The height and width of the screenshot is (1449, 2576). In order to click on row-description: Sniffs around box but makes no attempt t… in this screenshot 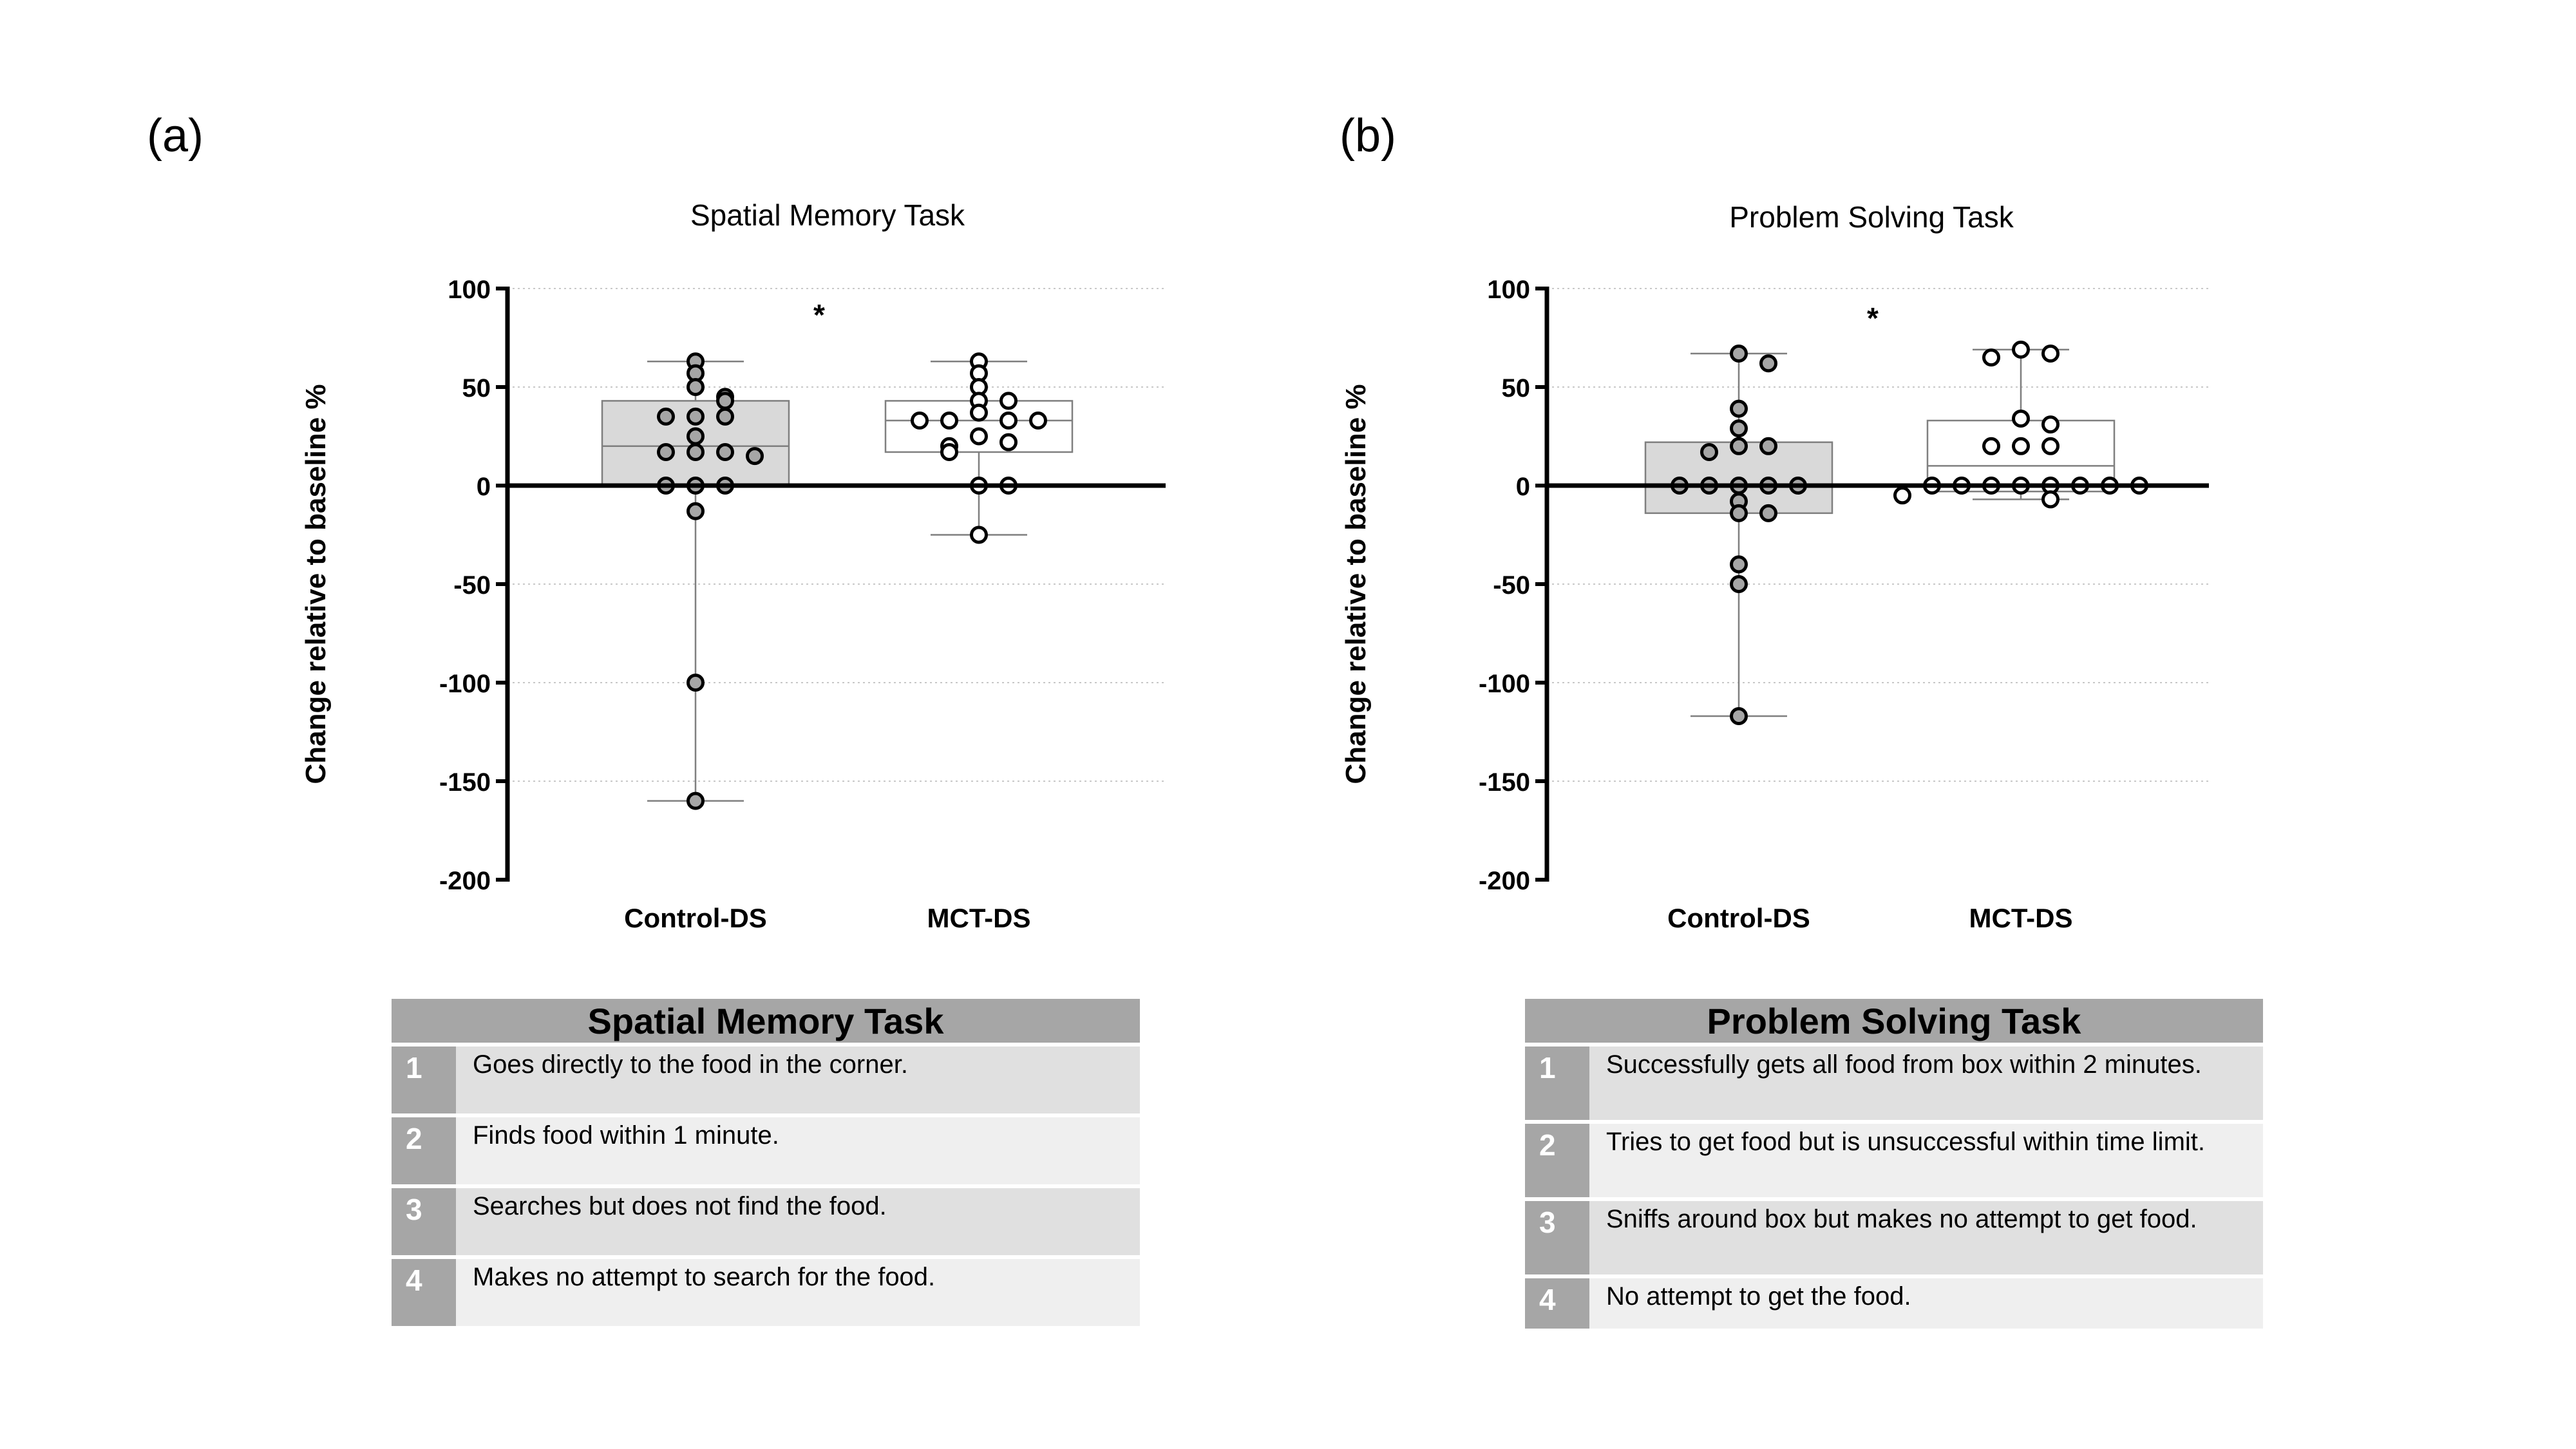, I will do `click(1926, 1237)`.